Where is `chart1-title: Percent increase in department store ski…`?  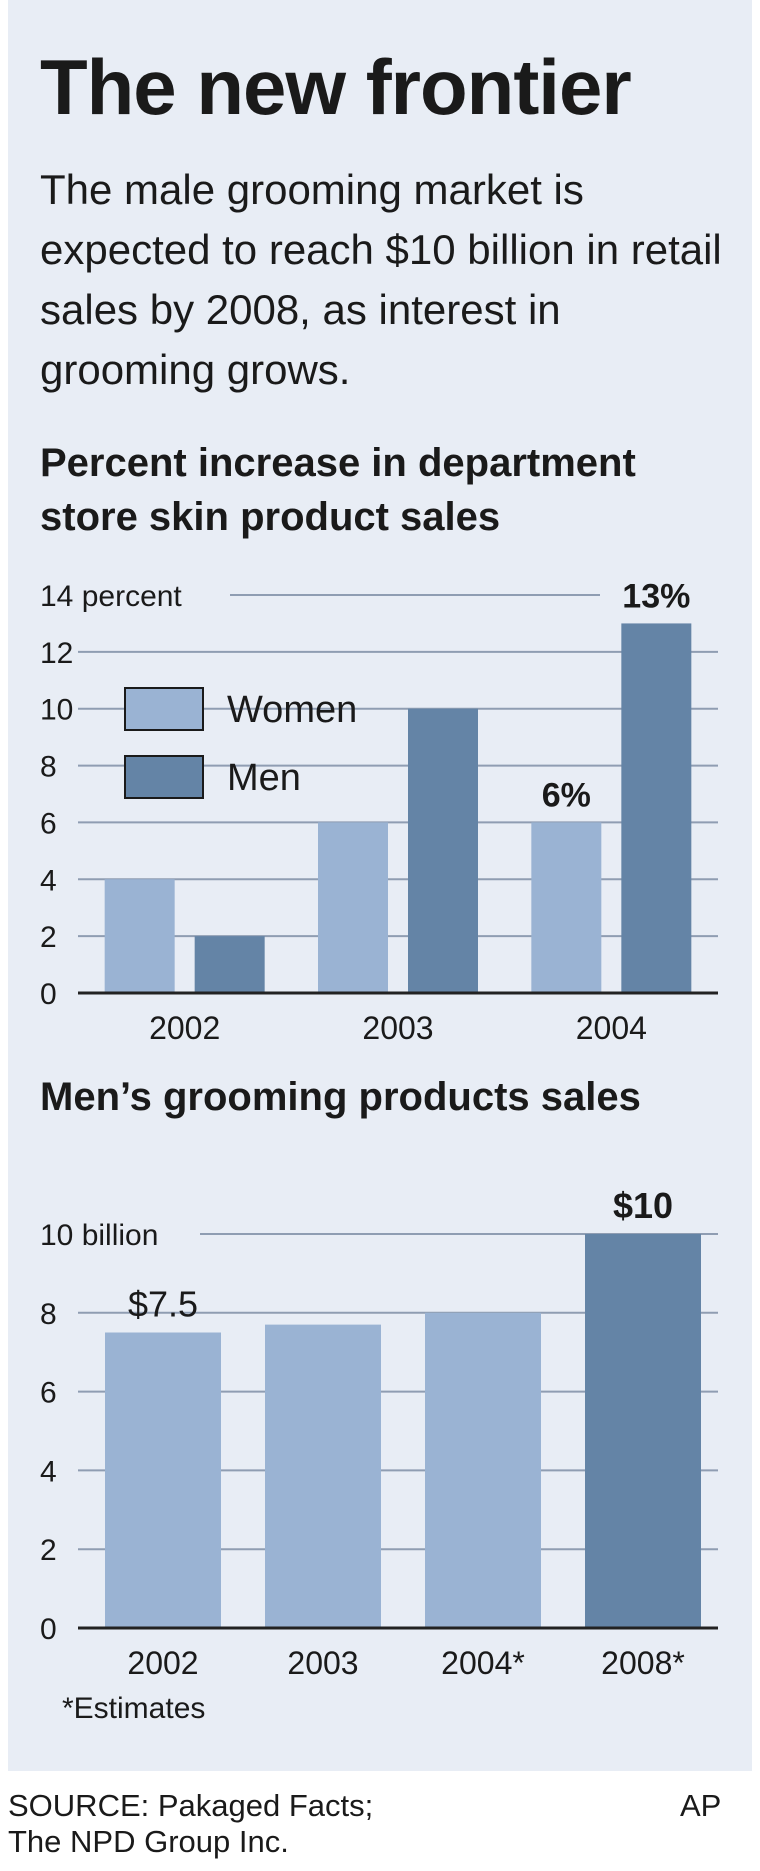
chart1-title: Percent increase in department store ski… is located at coordinates (338, 490).